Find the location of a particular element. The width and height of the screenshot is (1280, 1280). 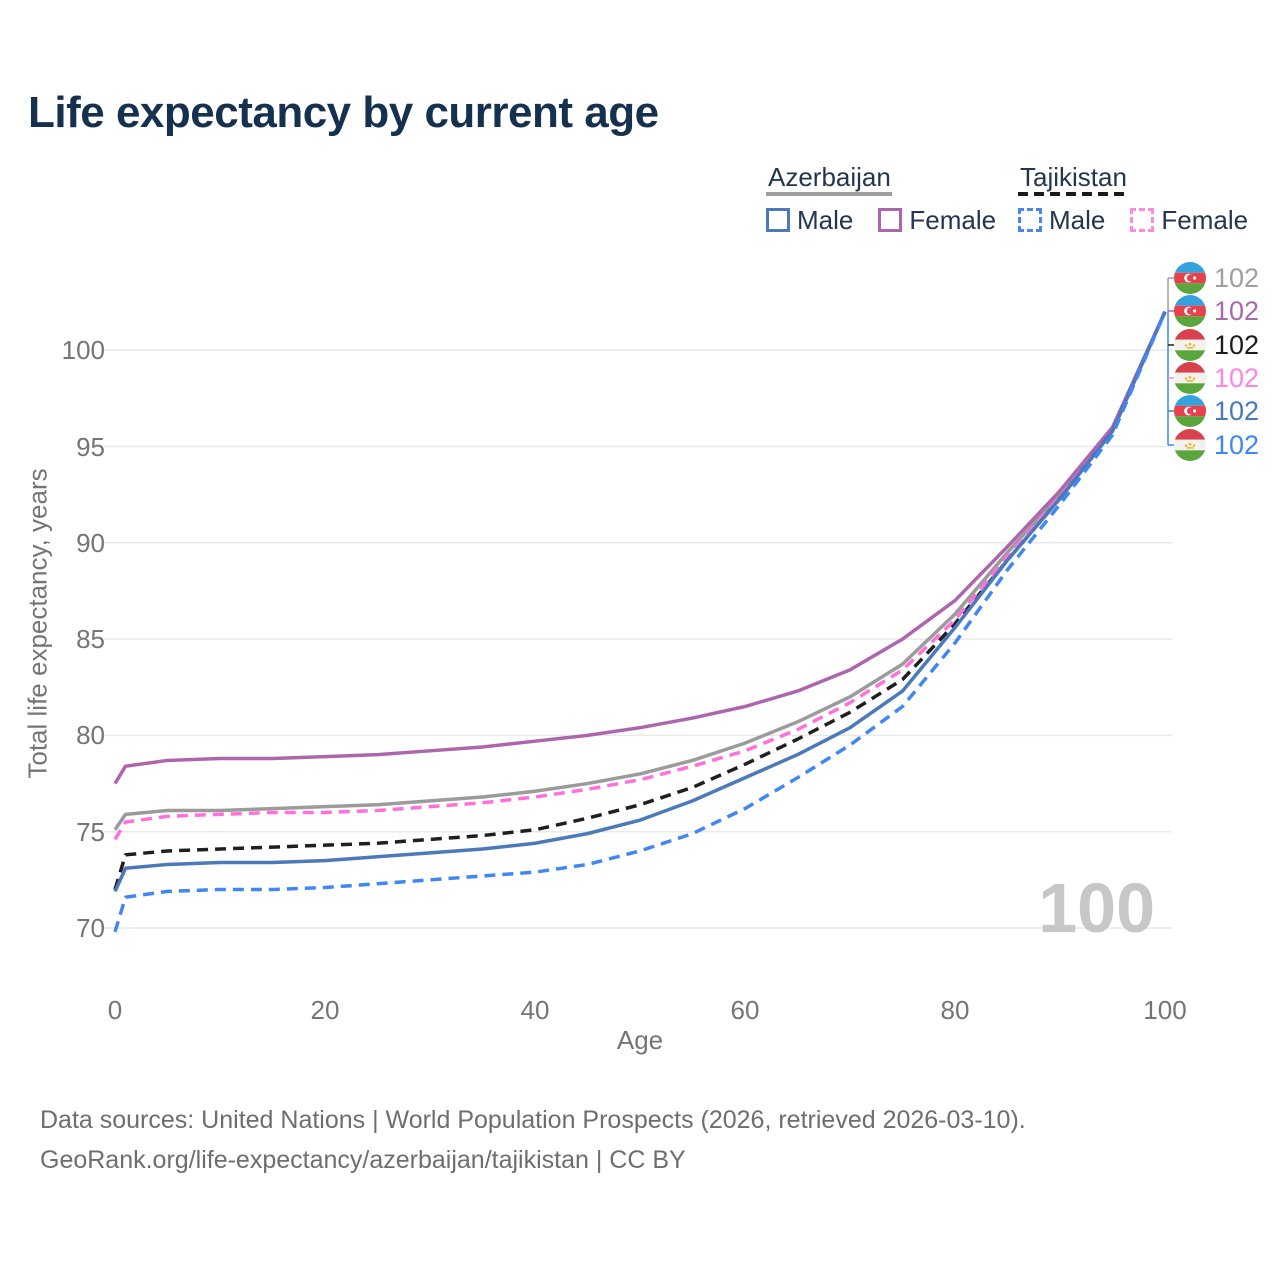

legend-swatch-azerbaijan-female is located at coordinates (890, 220).